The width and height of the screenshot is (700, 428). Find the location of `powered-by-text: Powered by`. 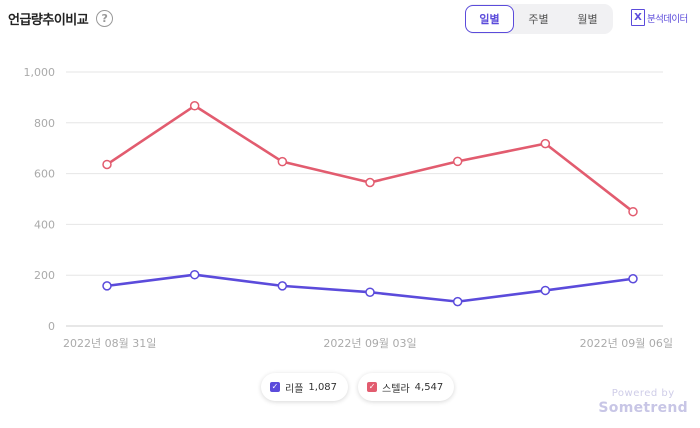

powered-by-text: Powered by is located at coordinates (643, 393).